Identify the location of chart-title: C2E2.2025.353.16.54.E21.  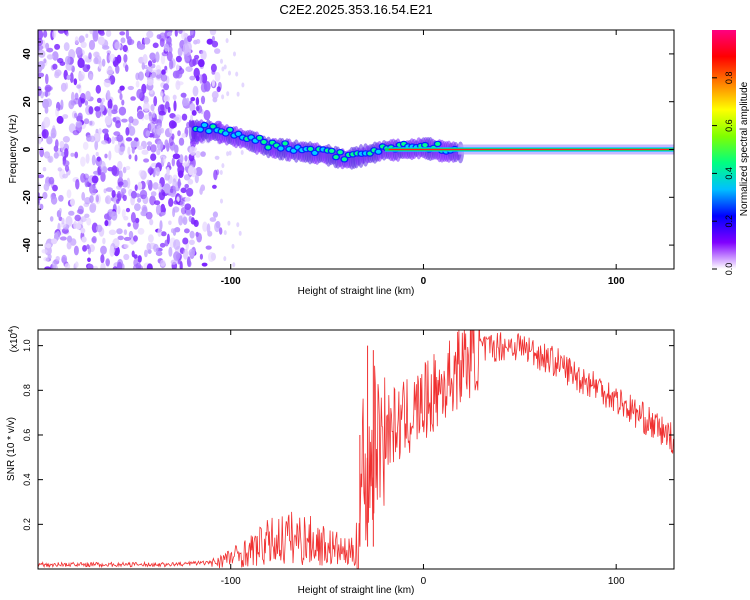
(355, 9).